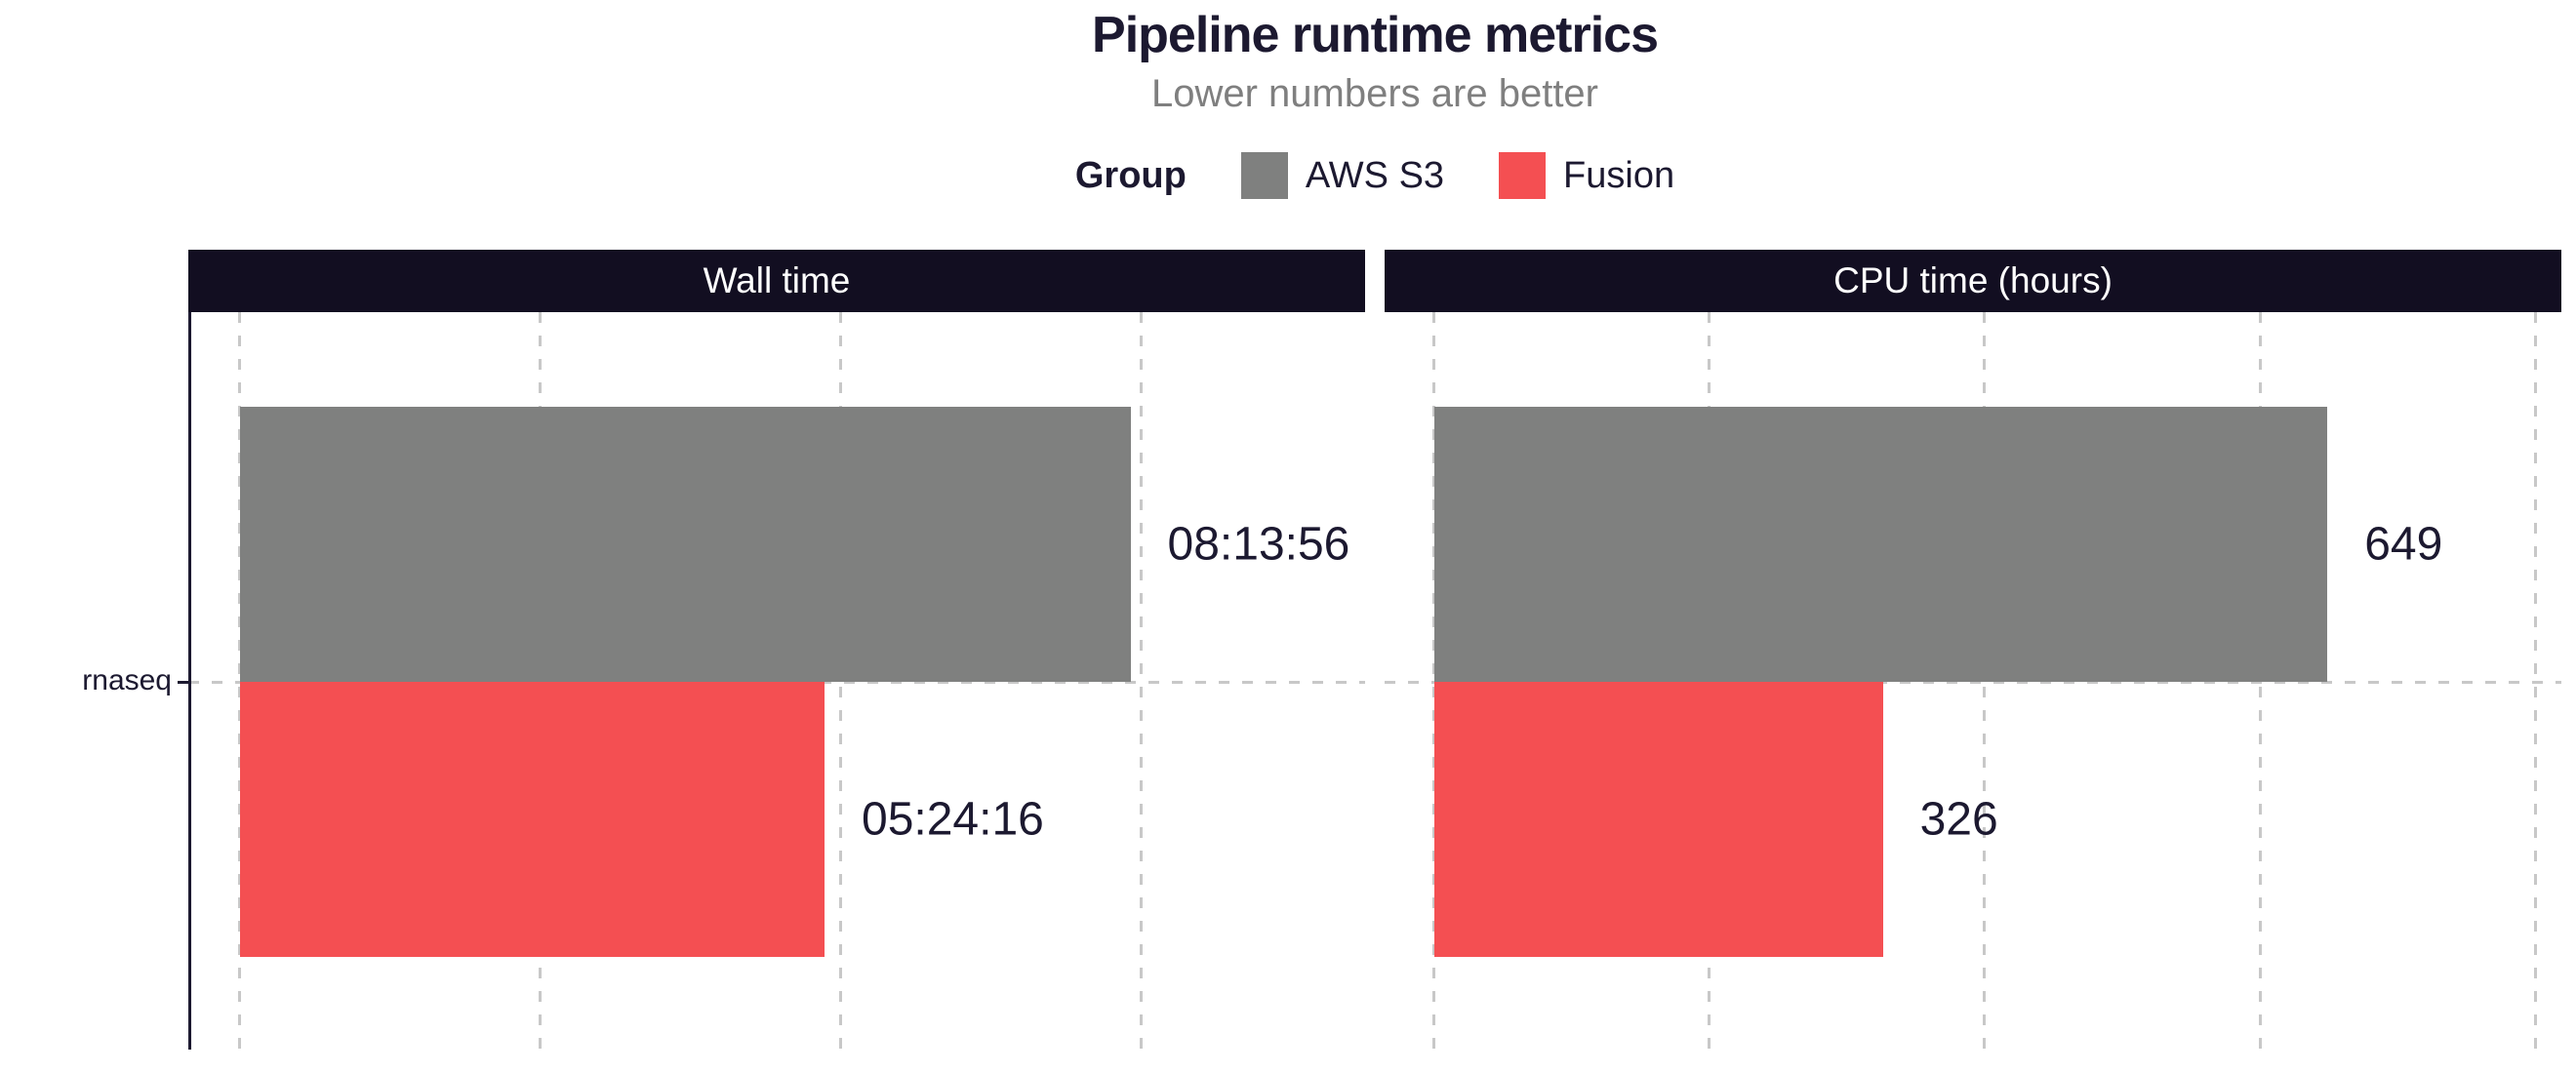 Image resolution: width=2576 pixels, height=1073 pixels. I want to click on legend-label-aws-s3: AWS S3, so click(1375, 175).